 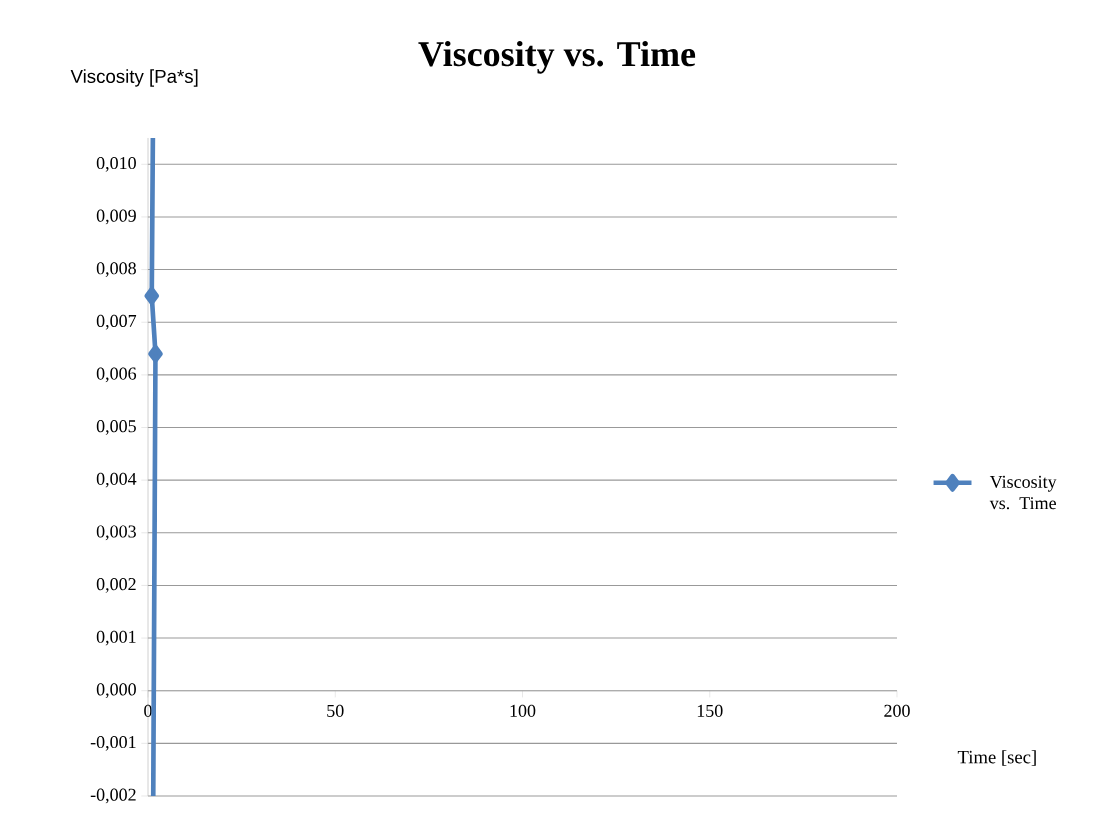 I want to click on y-tick-label: 0,006, so click(x=116, y=375).